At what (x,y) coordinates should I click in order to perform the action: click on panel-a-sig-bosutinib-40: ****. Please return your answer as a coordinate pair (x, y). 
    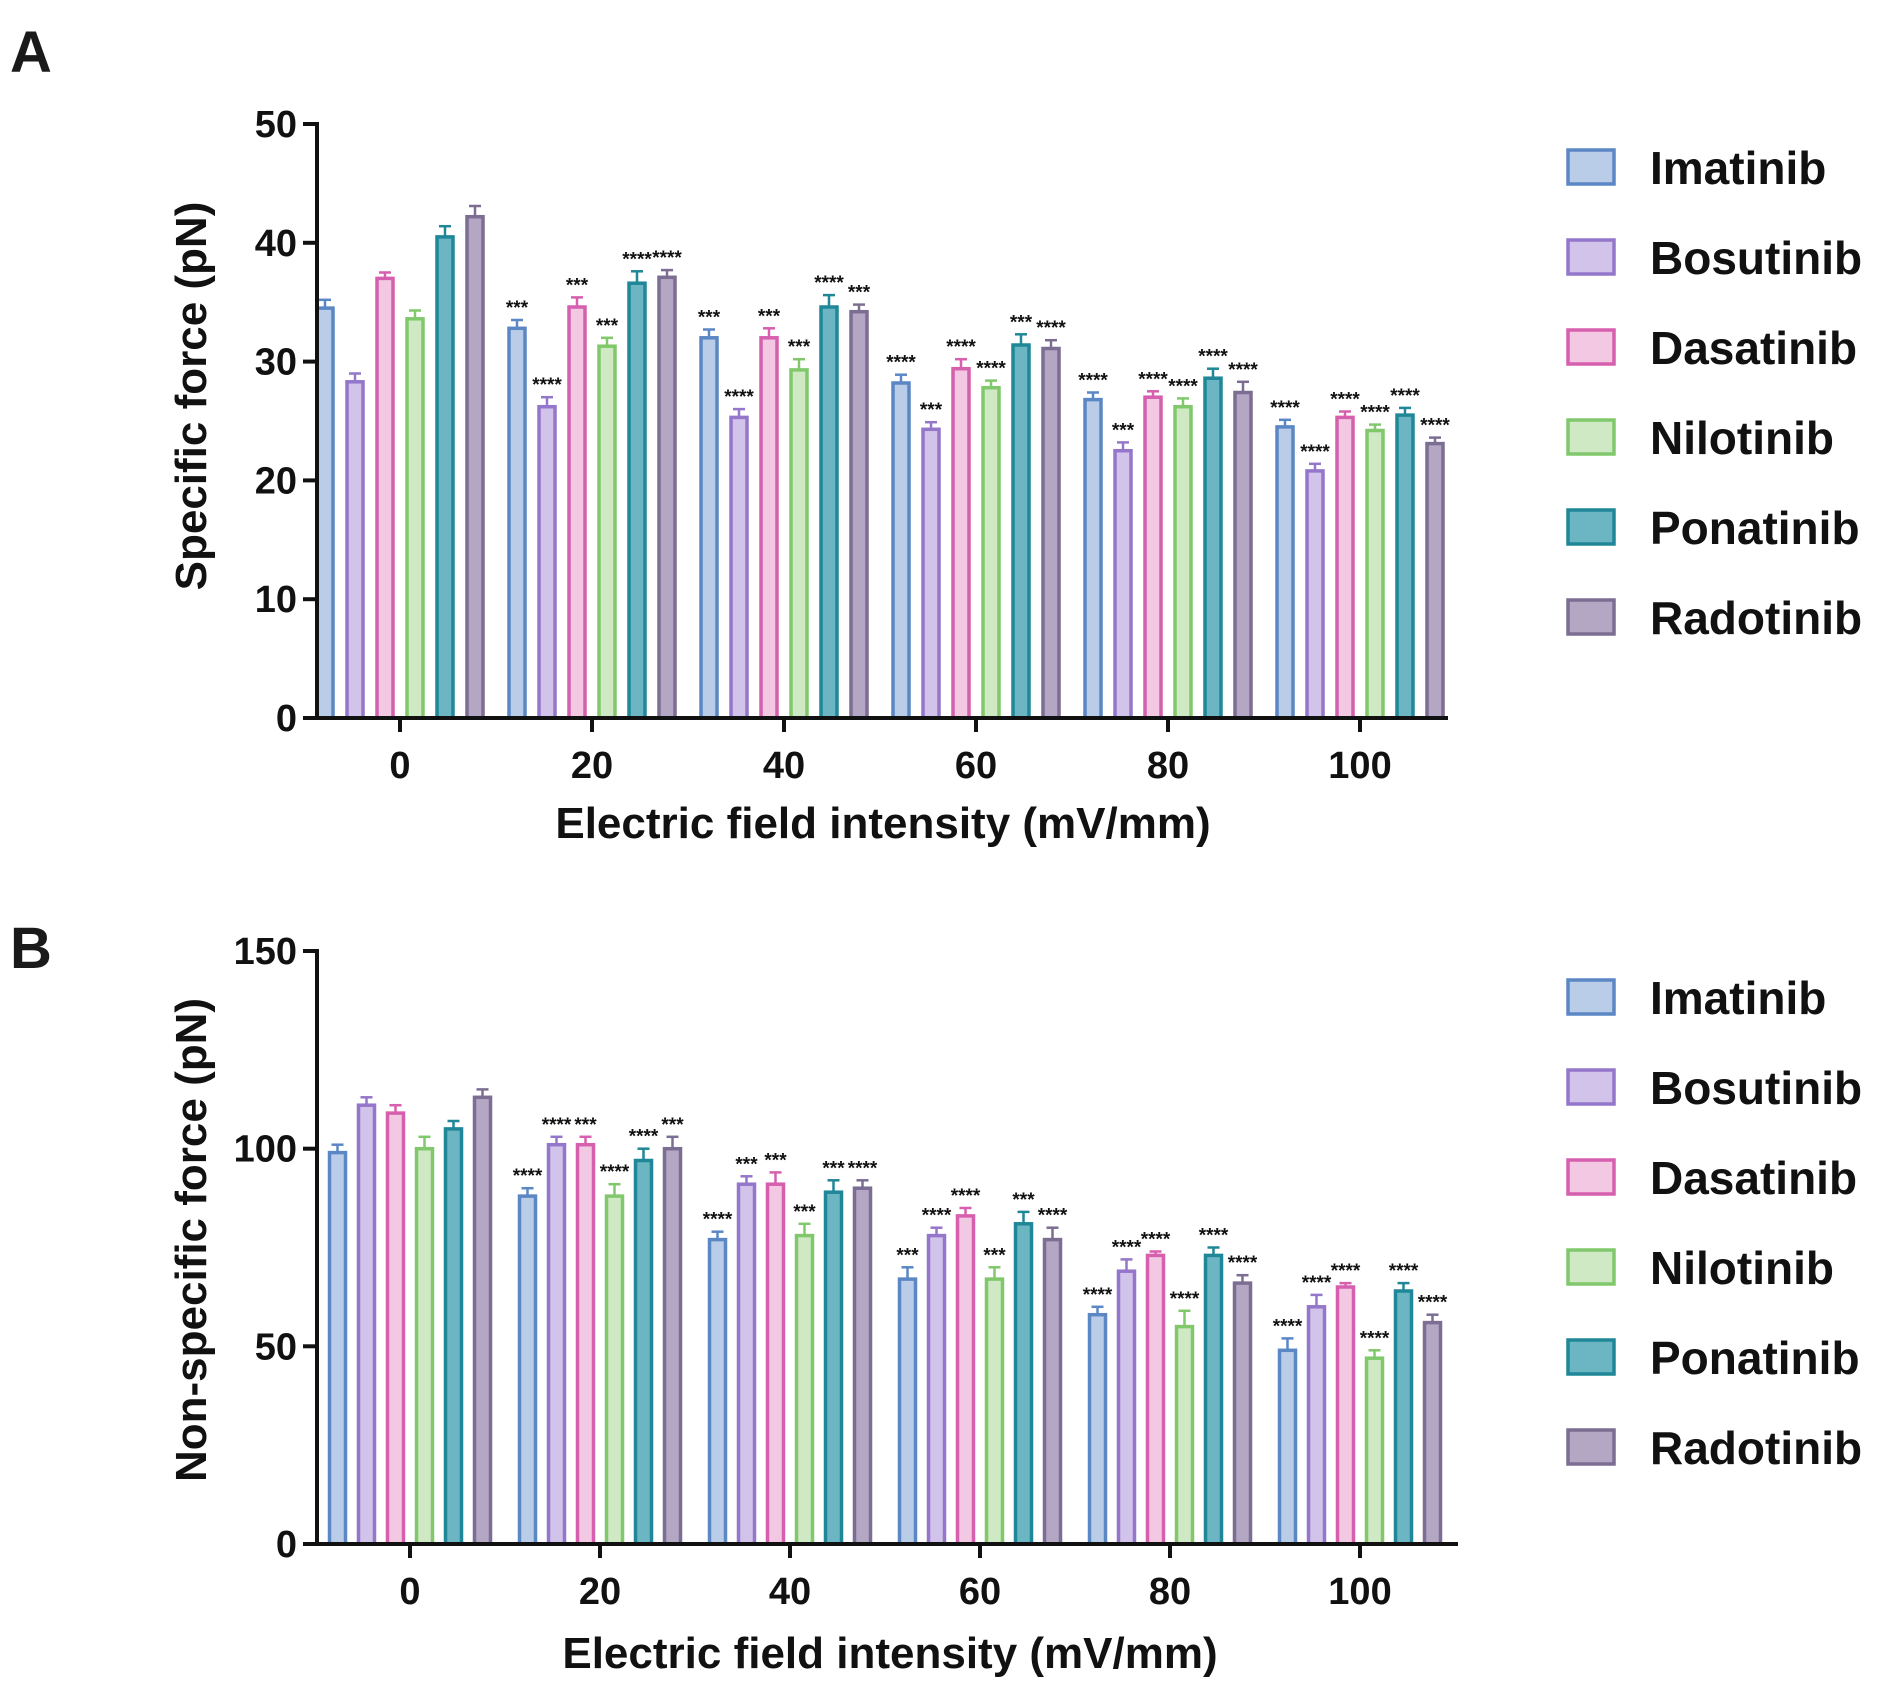
    Looking at the image, I should click on (739, 397).